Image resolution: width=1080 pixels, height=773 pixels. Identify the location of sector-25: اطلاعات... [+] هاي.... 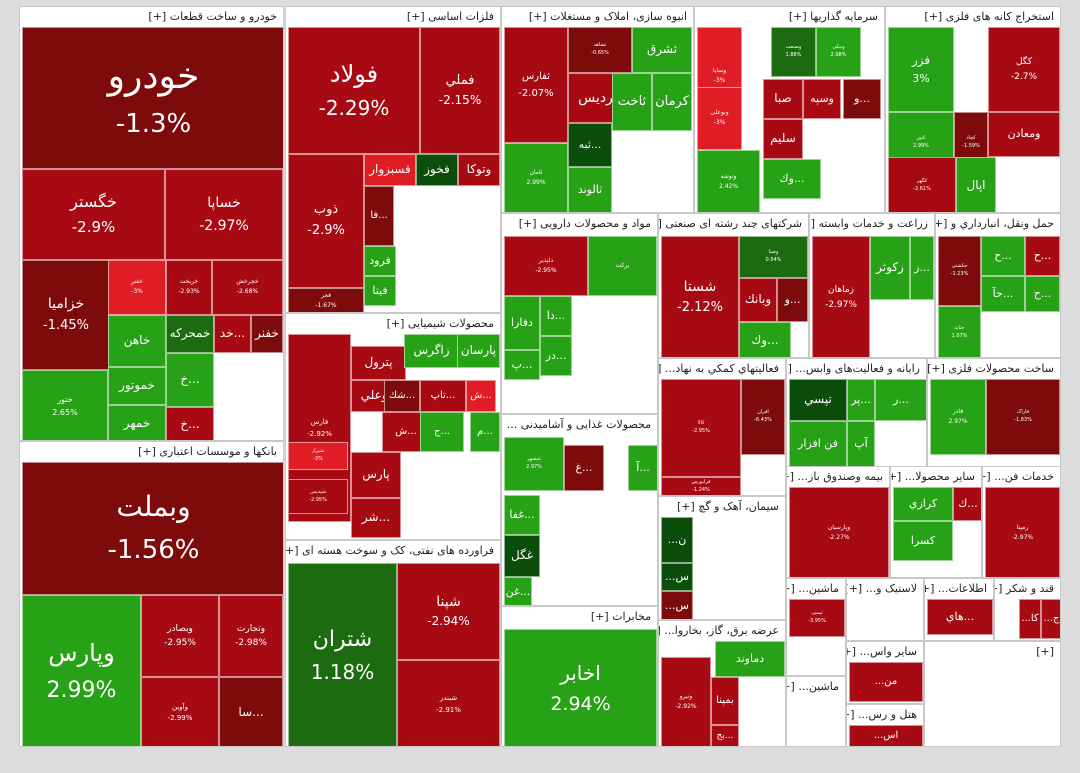
(959, 609).